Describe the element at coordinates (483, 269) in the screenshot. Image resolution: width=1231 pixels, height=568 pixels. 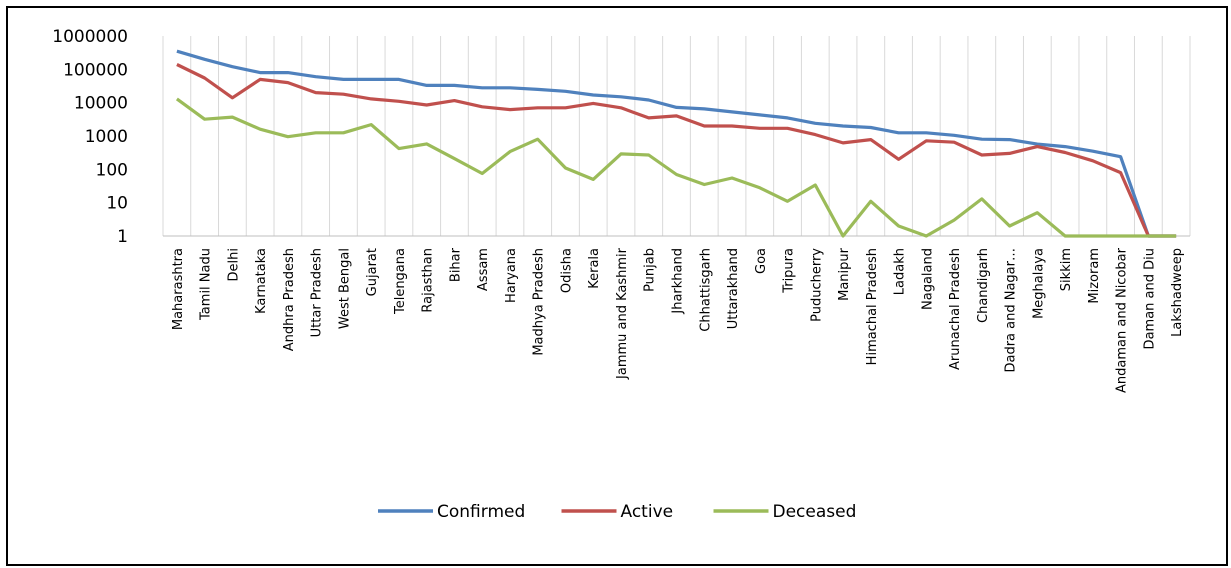
I see `x-tick-label: Assam` at that location.